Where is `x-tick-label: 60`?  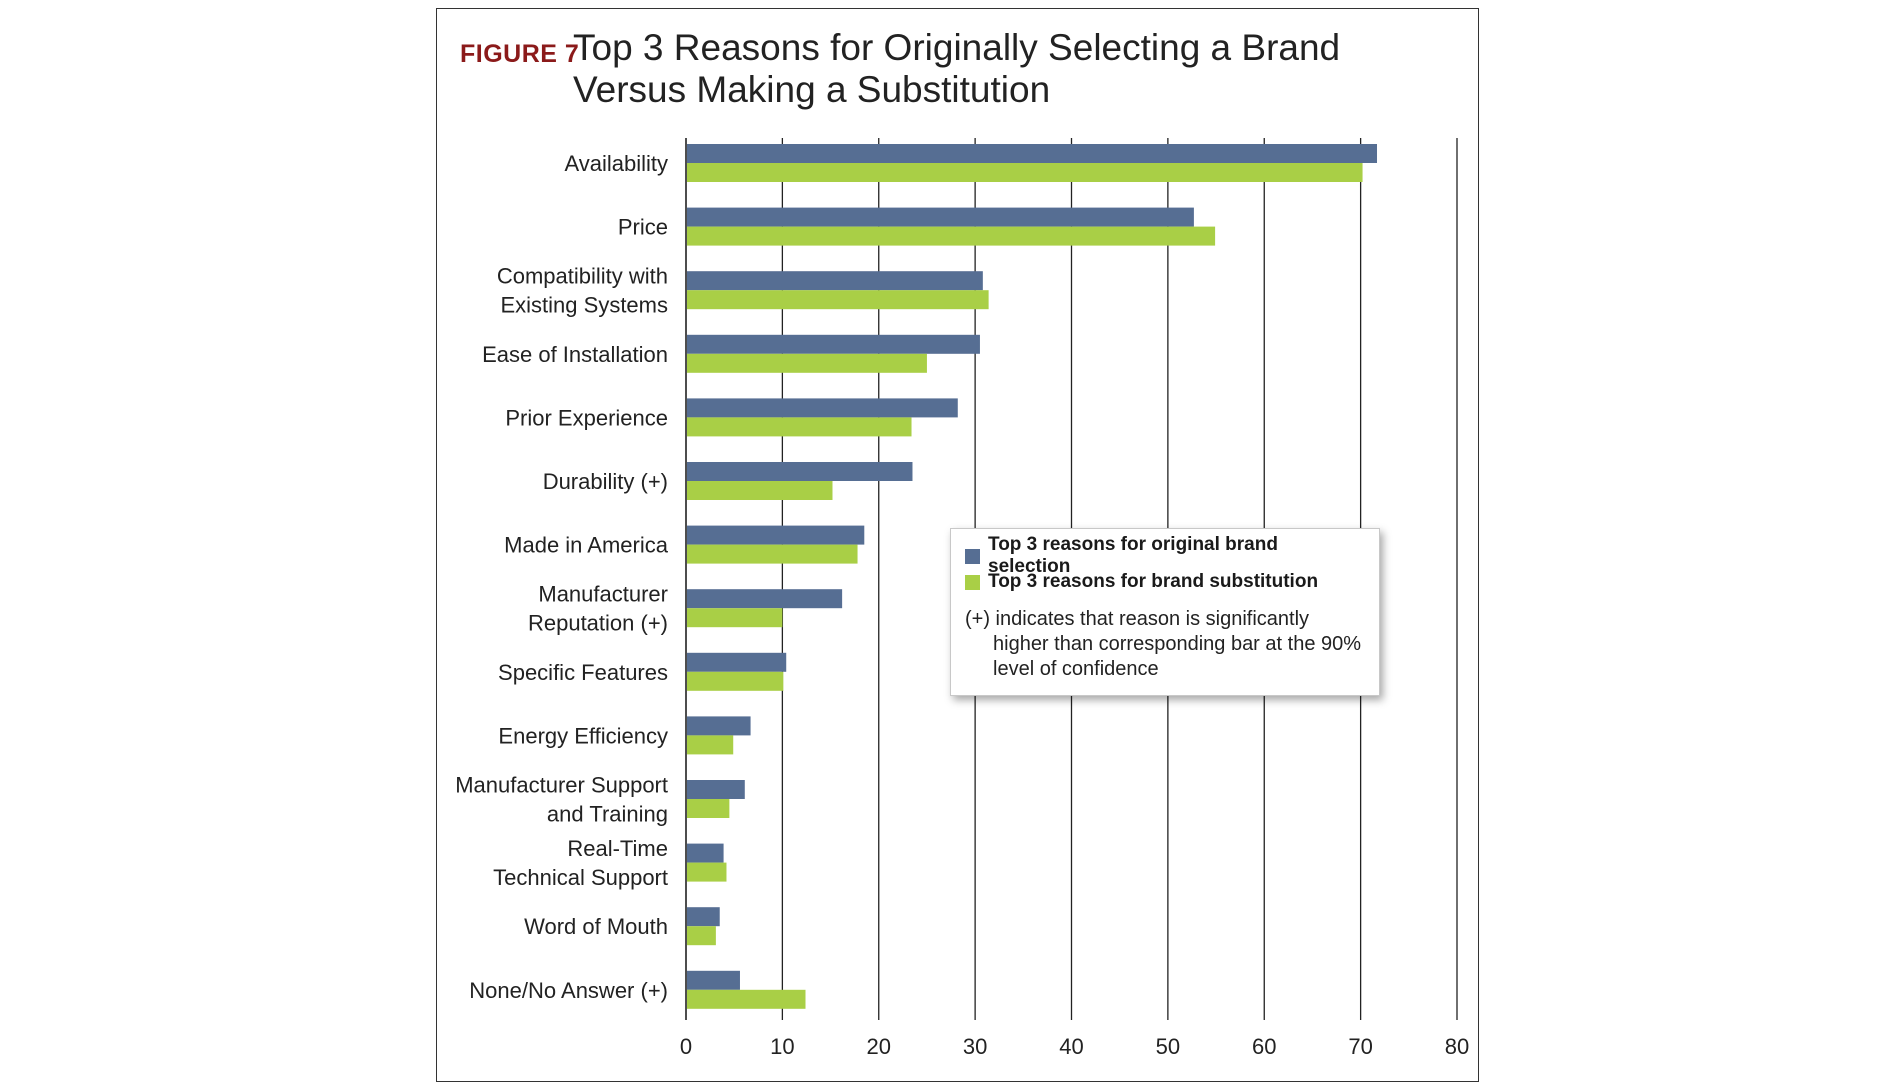
x-tick-label: 60 is located at coordinates (1264, 1046).